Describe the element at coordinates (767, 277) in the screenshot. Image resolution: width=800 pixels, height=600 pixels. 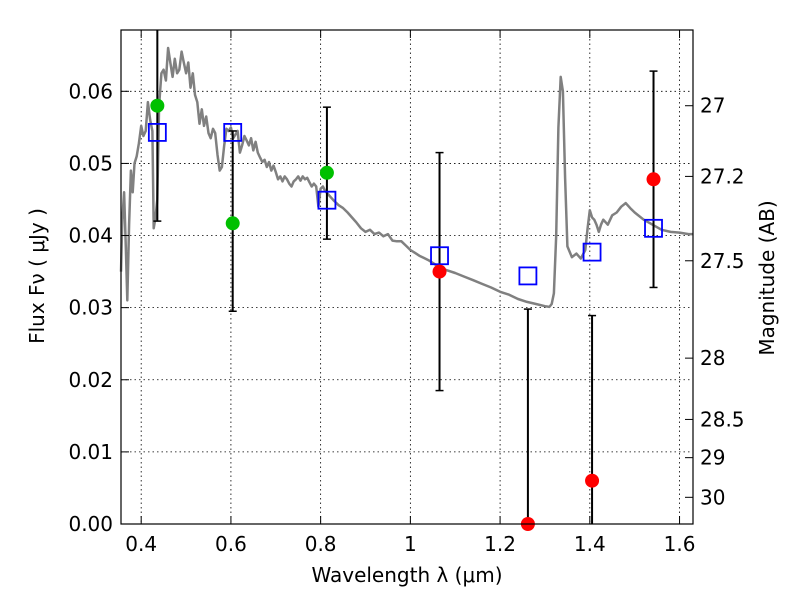
I see `y2-axis-title: Magnitude (AB)` at that location.